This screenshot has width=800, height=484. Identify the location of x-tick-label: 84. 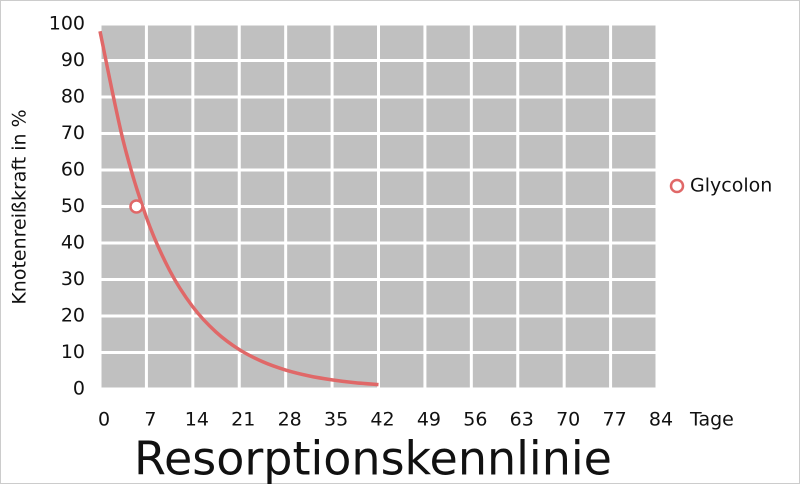
(661, 420).